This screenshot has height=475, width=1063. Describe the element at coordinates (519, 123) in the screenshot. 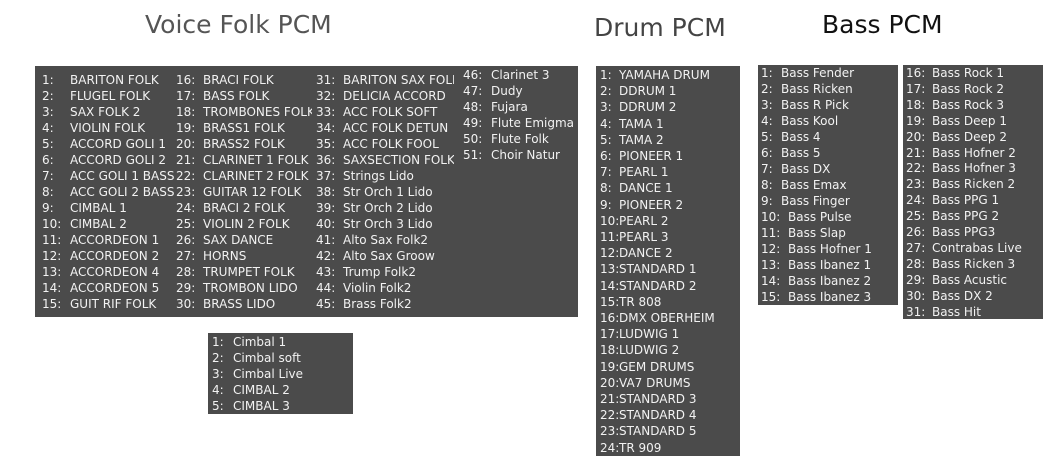

I see `voice-list-item: 49: Flute Emigma` at that location.